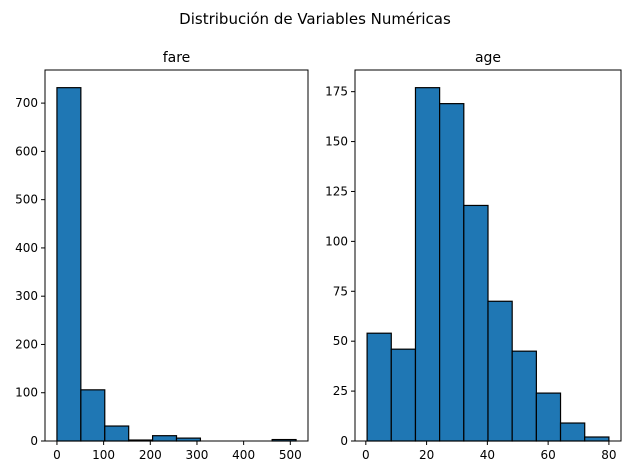 This screenshot has width=630, height=475. I want to click on x-tick-label: 60, so click(547, 455).